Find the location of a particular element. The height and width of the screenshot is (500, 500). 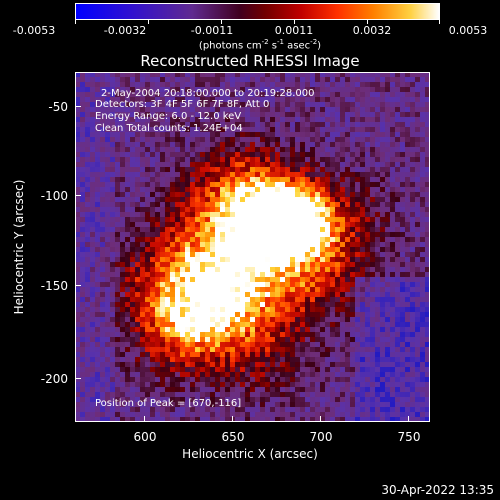

x-tick-label: 650 is located at coordinates (233, 437).